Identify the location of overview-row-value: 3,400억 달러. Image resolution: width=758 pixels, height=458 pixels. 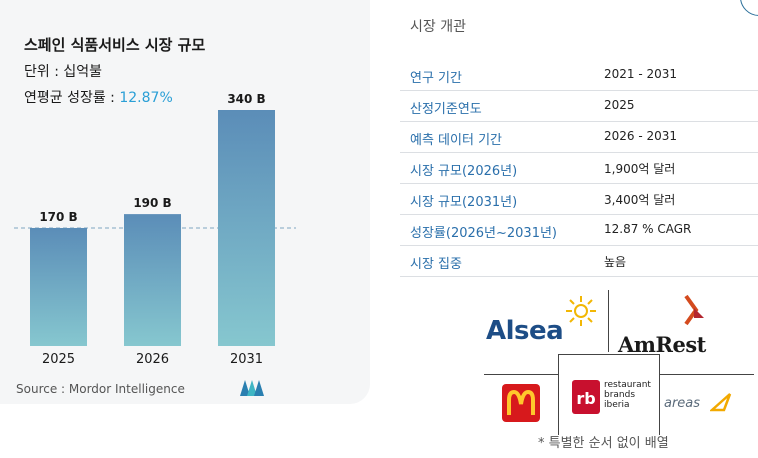
(640, 200).